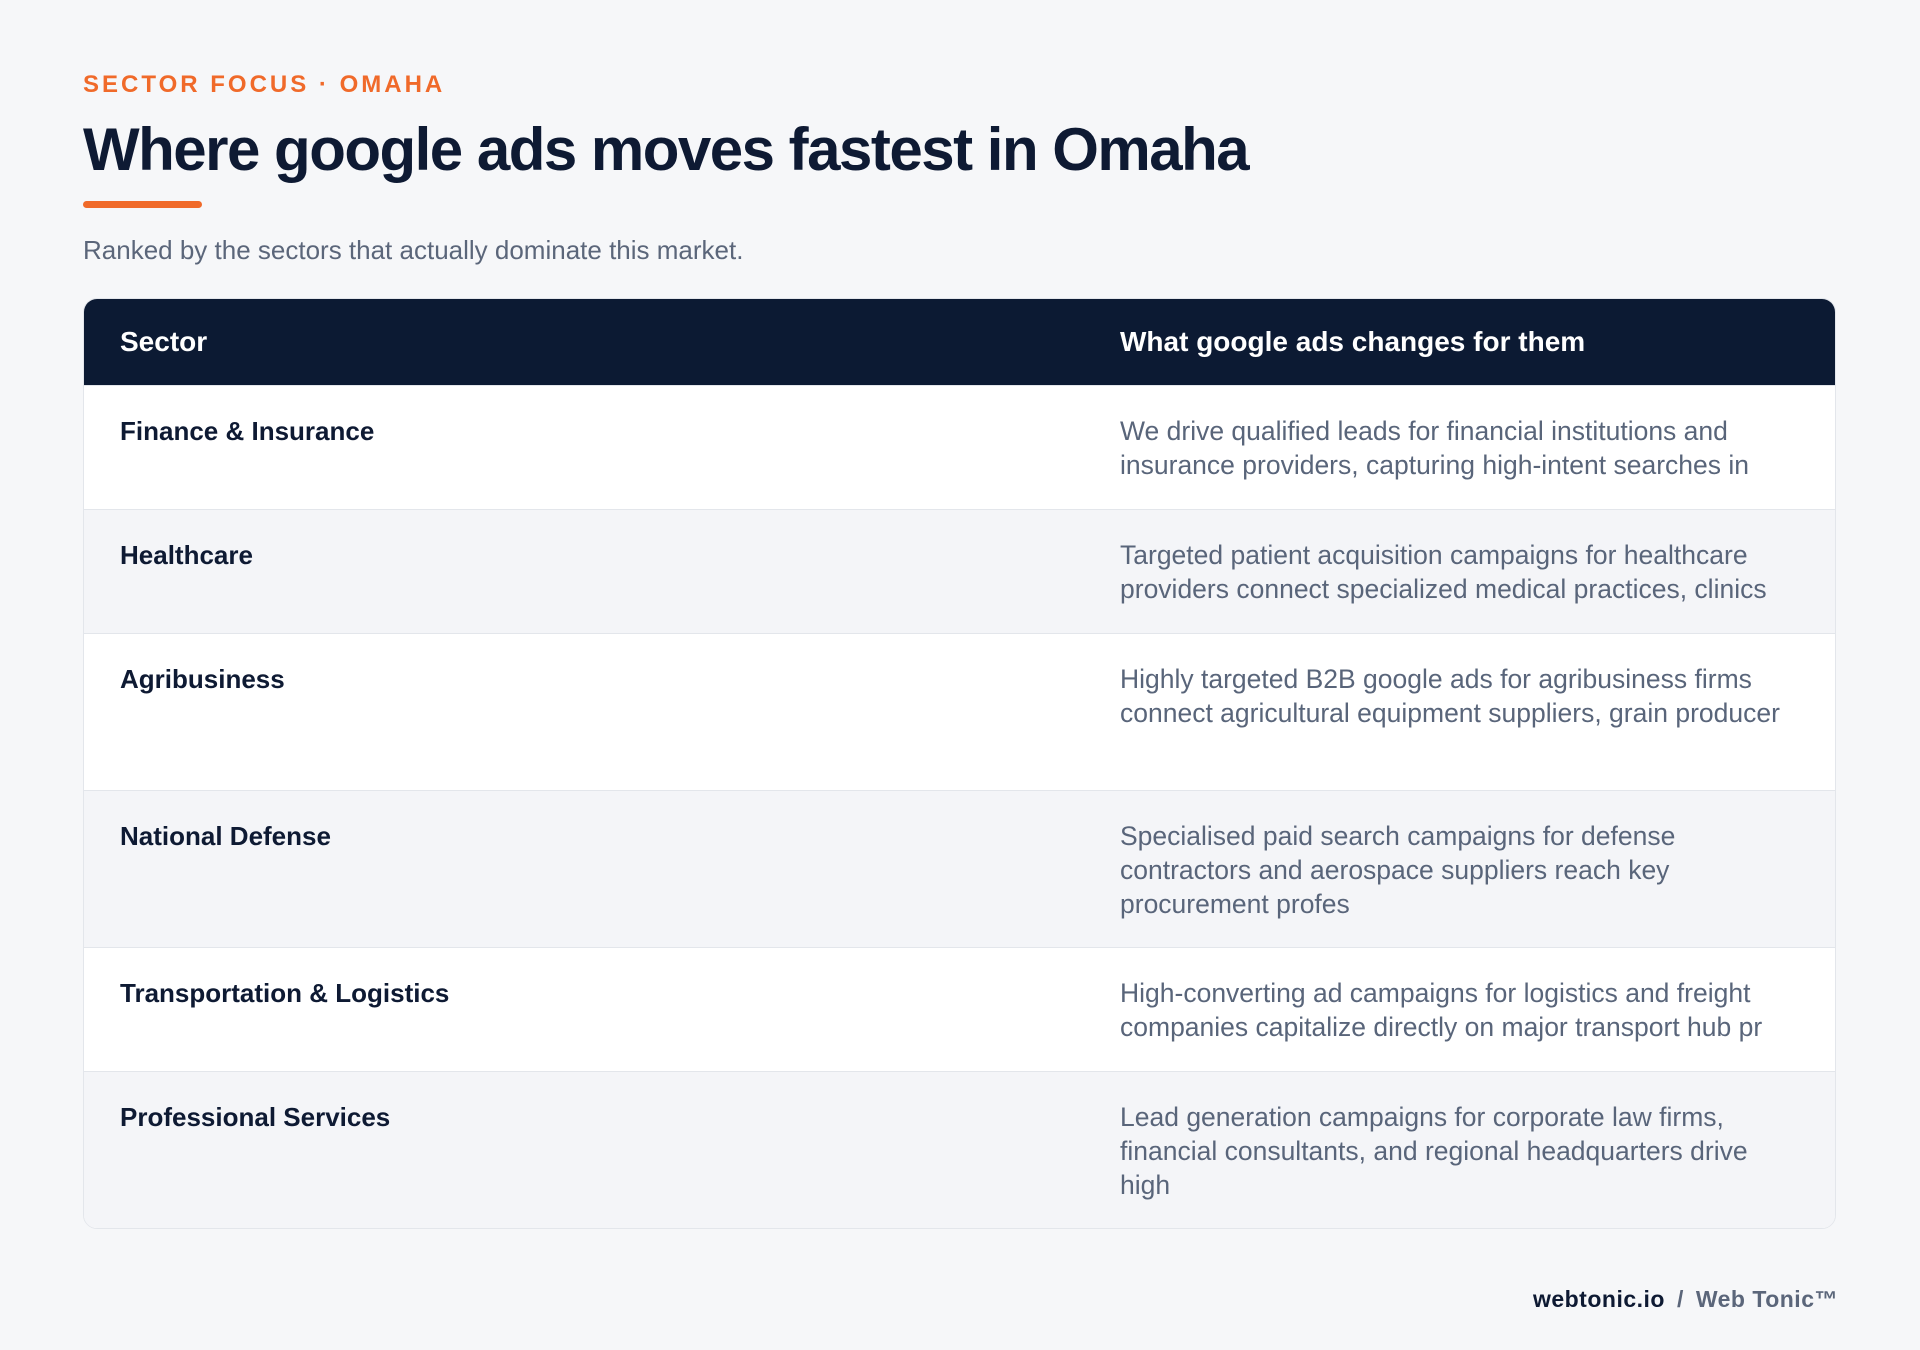 The width and height of the screenshot is (1920, 1350). Describe the element at coordinates (285, 993) in the screenshot. I see `sector-name: Transportation & Logistics` at that location.